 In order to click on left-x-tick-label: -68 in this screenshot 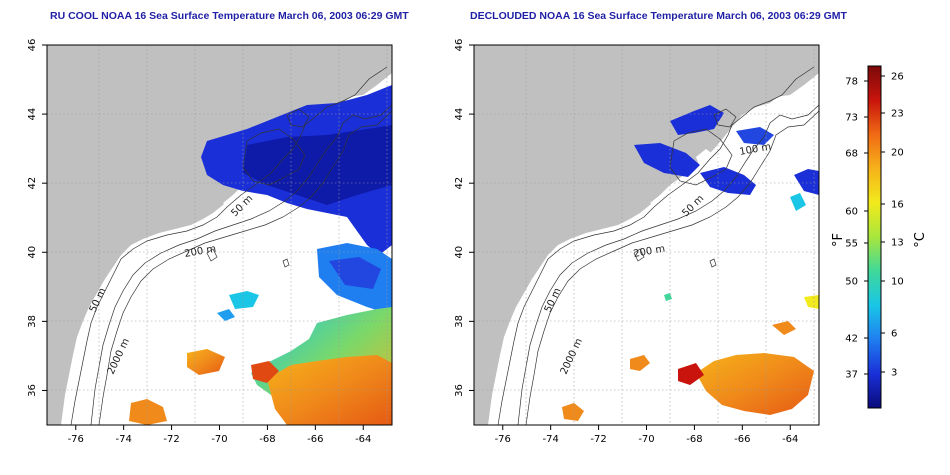, I will do `click(267, 439)`.